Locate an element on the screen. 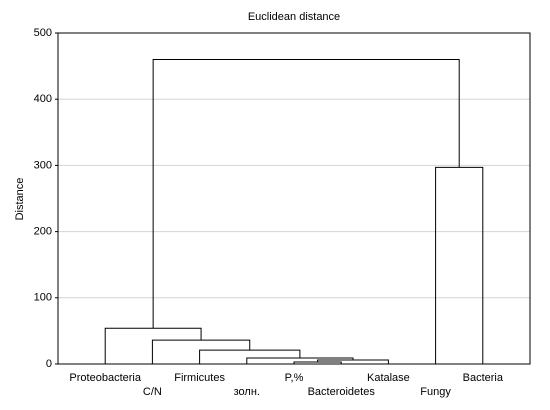 The width and height of the screenshot is (550, 410). chart-title: Euclidean distance is located at coordinates (294, 17).